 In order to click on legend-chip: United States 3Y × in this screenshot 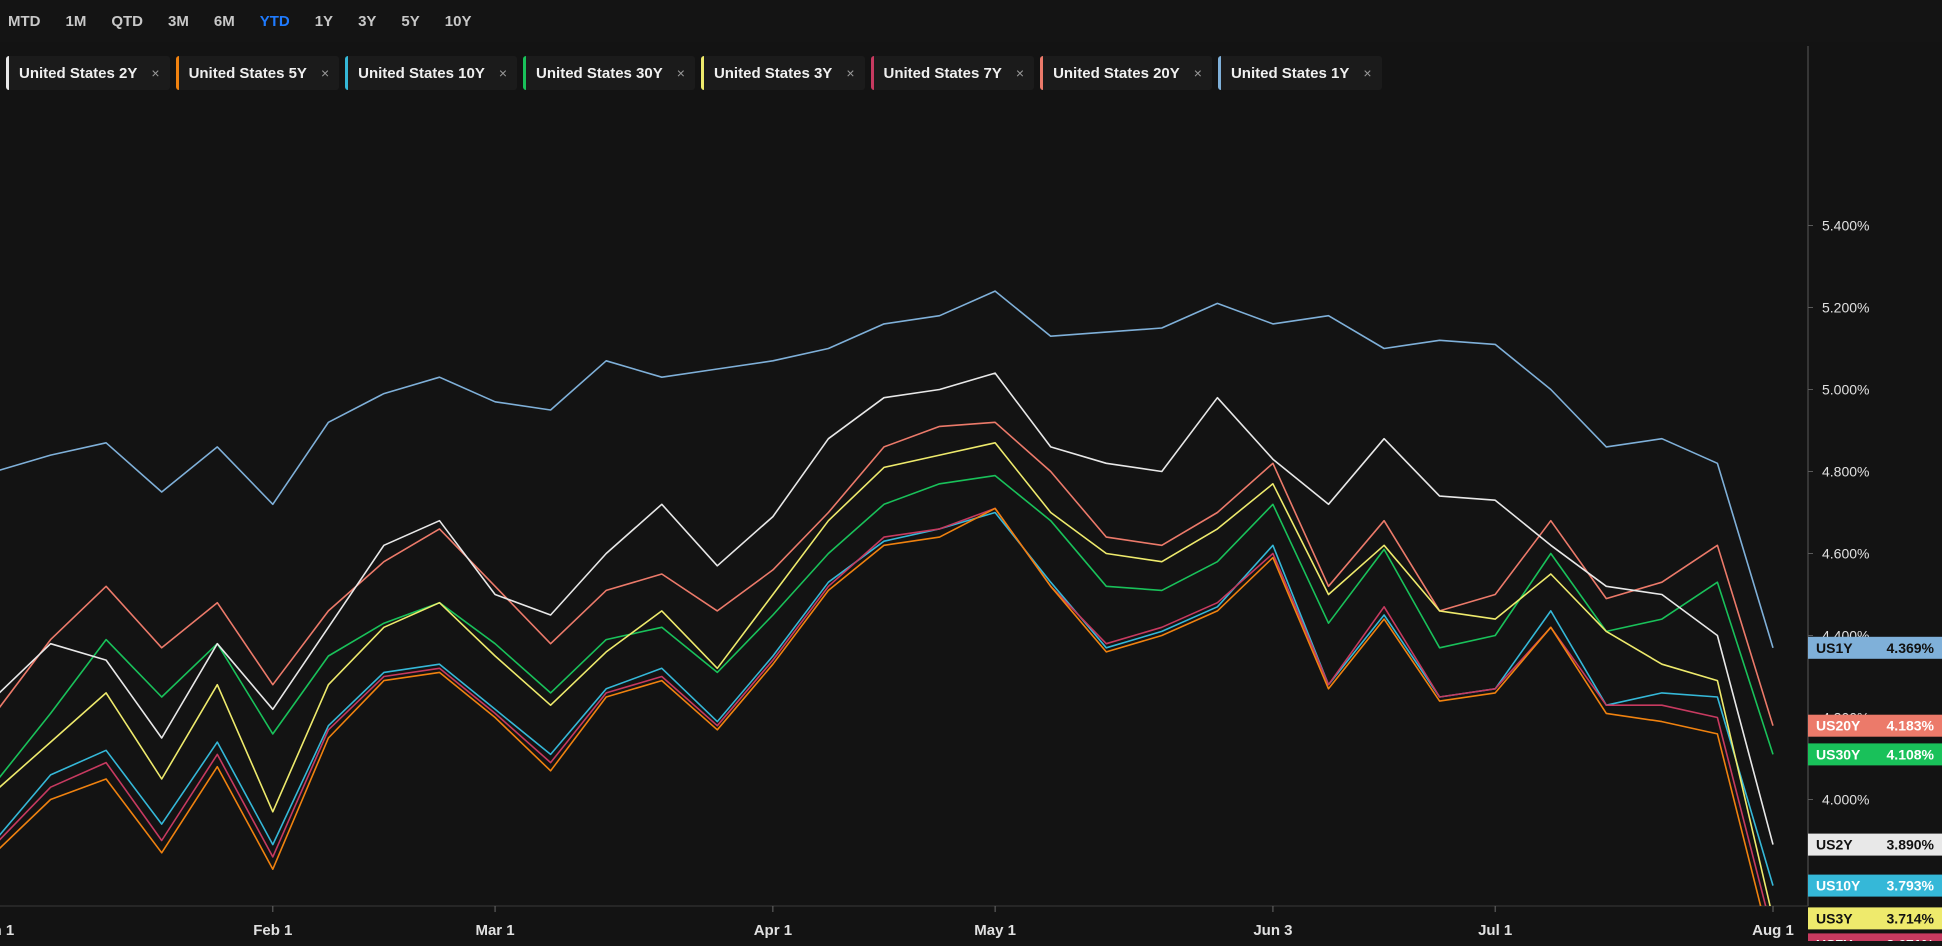, I will do `click(782, 73)`.